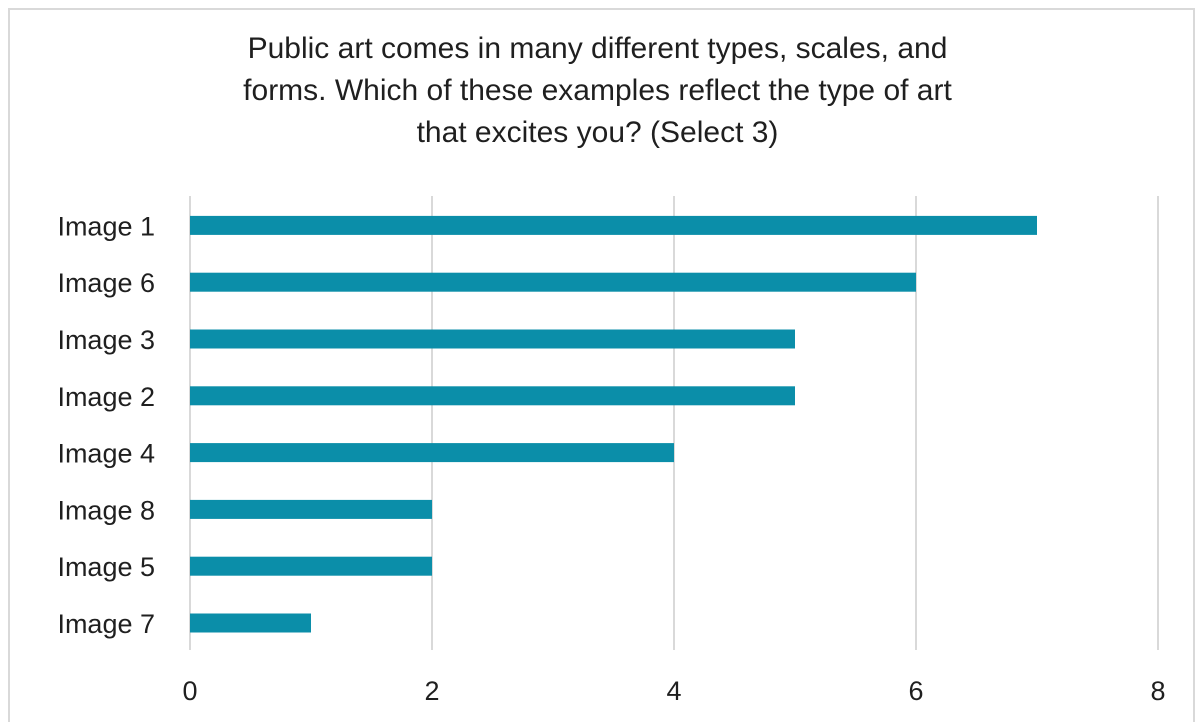  What do you see at coordinates (106, 283) in the screenshot?
I see `category-label: Image 6` at bounding box center [106, 283].